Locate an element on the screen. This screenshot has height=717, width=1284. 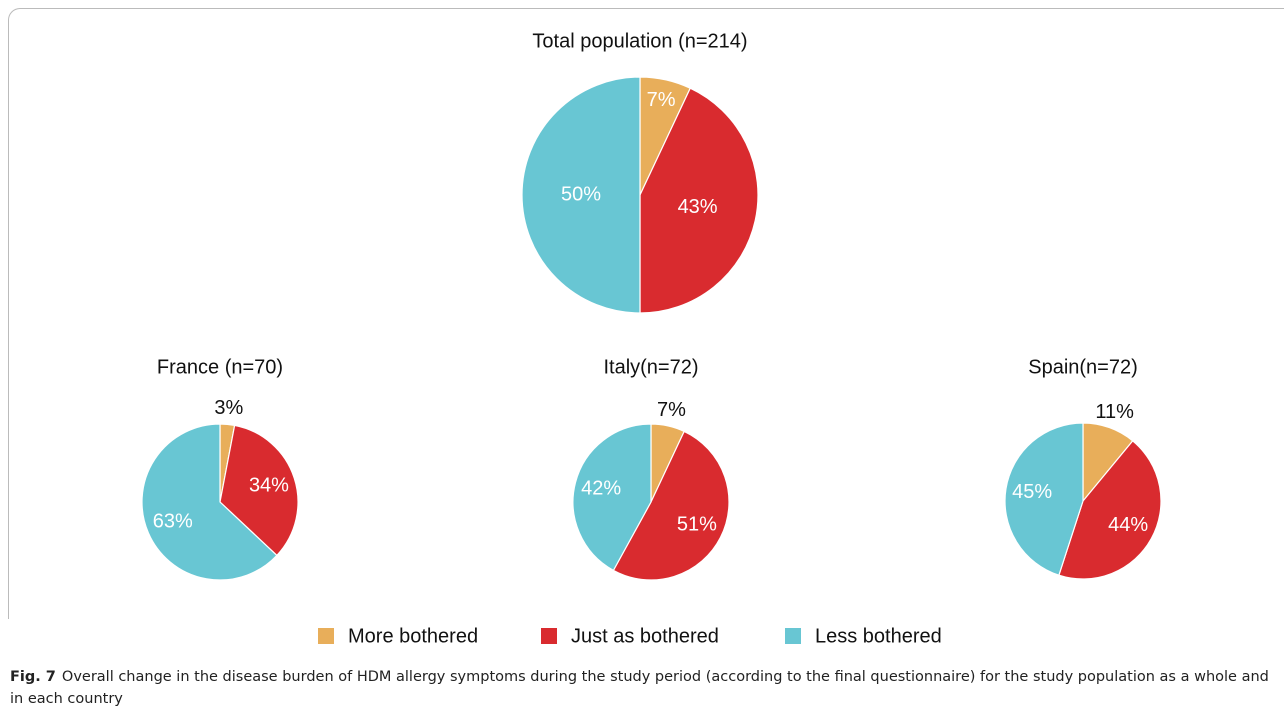
pie-title: Spain(n=72) is located at coordinates (1083, 367).